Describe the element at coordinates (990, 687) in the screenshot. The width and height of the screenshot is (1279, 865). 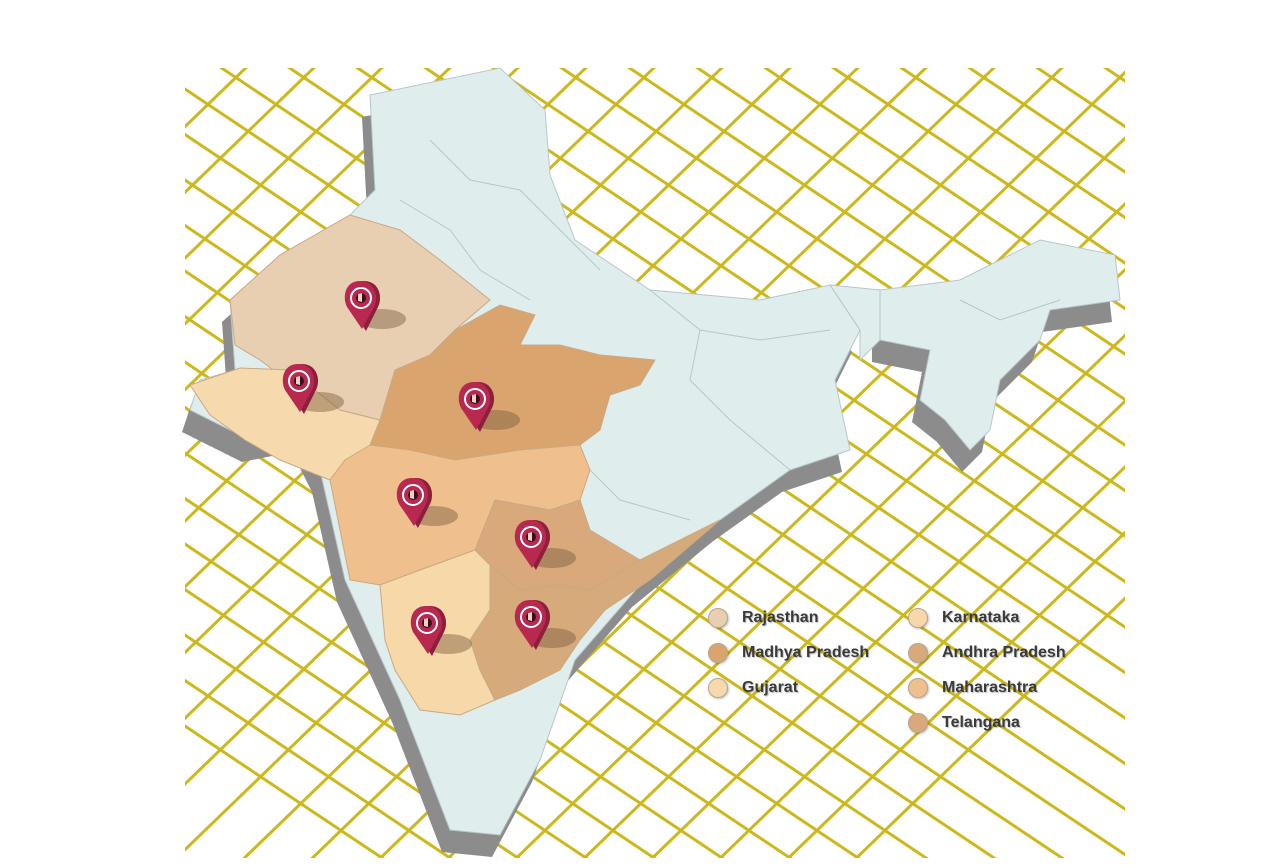
I see `legend-label: Maharashtra` at that location.